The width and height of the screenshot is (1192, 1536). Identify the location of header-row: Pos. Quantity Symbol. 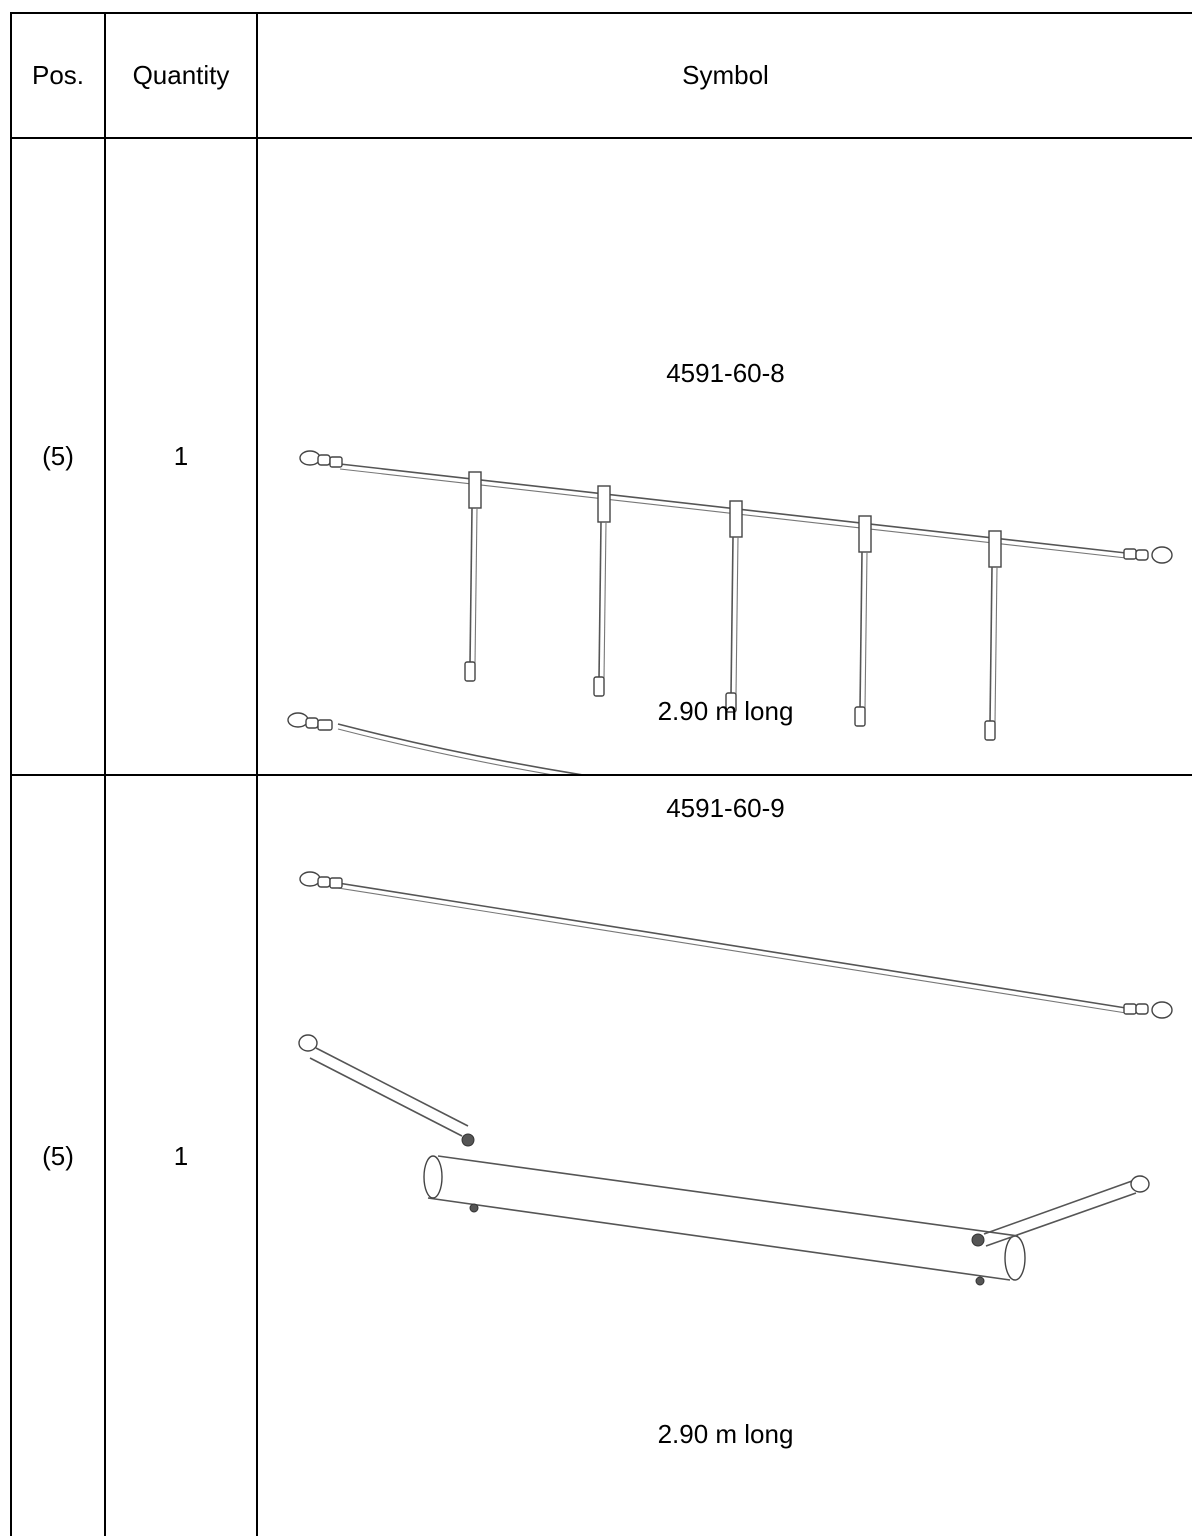
(601, 75).